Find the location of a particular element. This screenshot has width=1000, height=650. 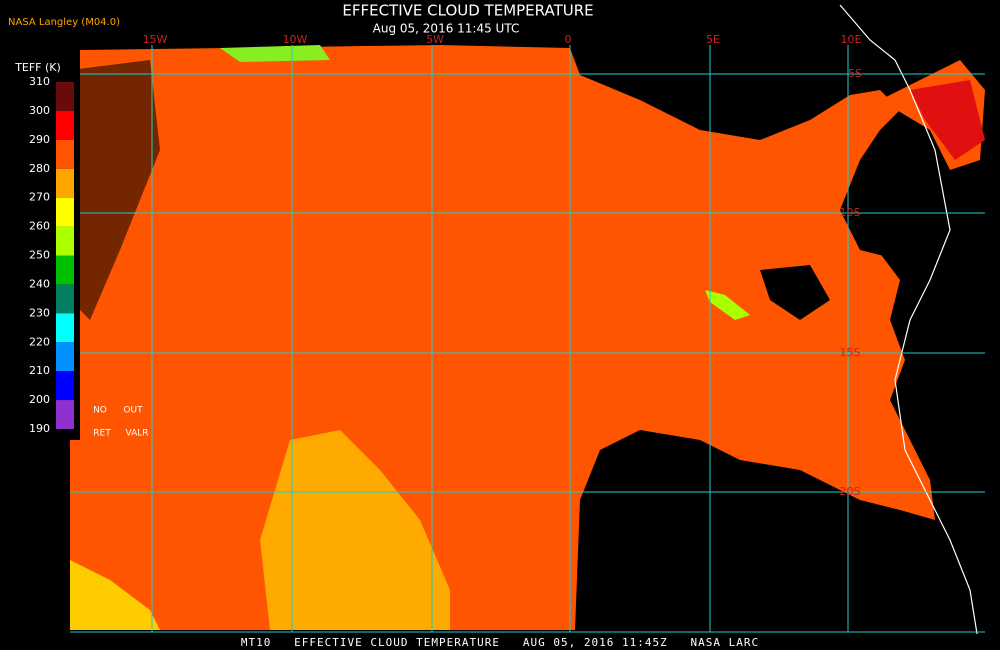

latitude-label: 10S is located at coordinates (850, 212).